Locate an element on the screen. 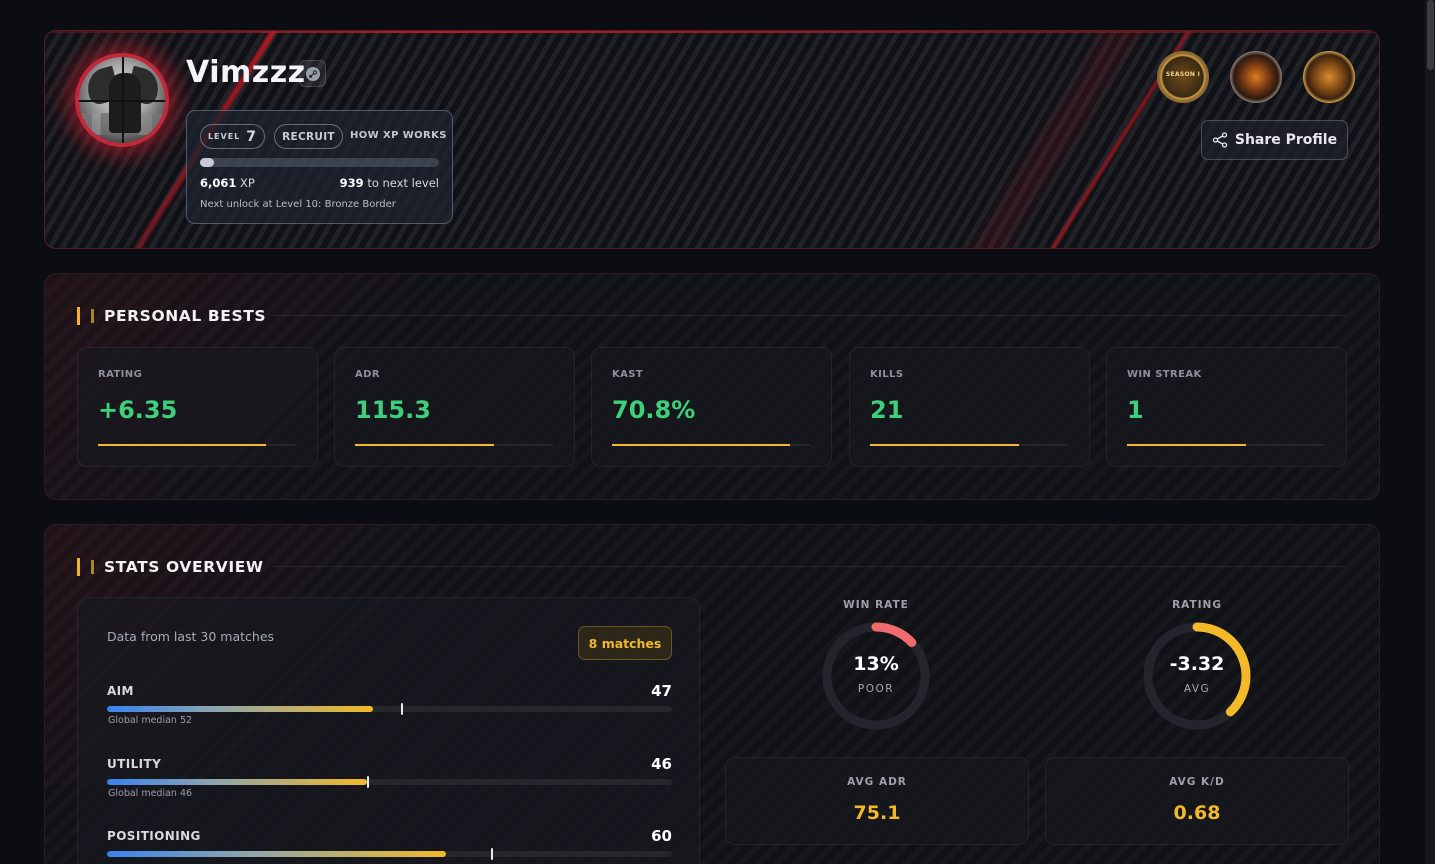 The width and height of the screenshot is (1435, 864). skill-median: Global median 46 is located at coordinates (150, 793).